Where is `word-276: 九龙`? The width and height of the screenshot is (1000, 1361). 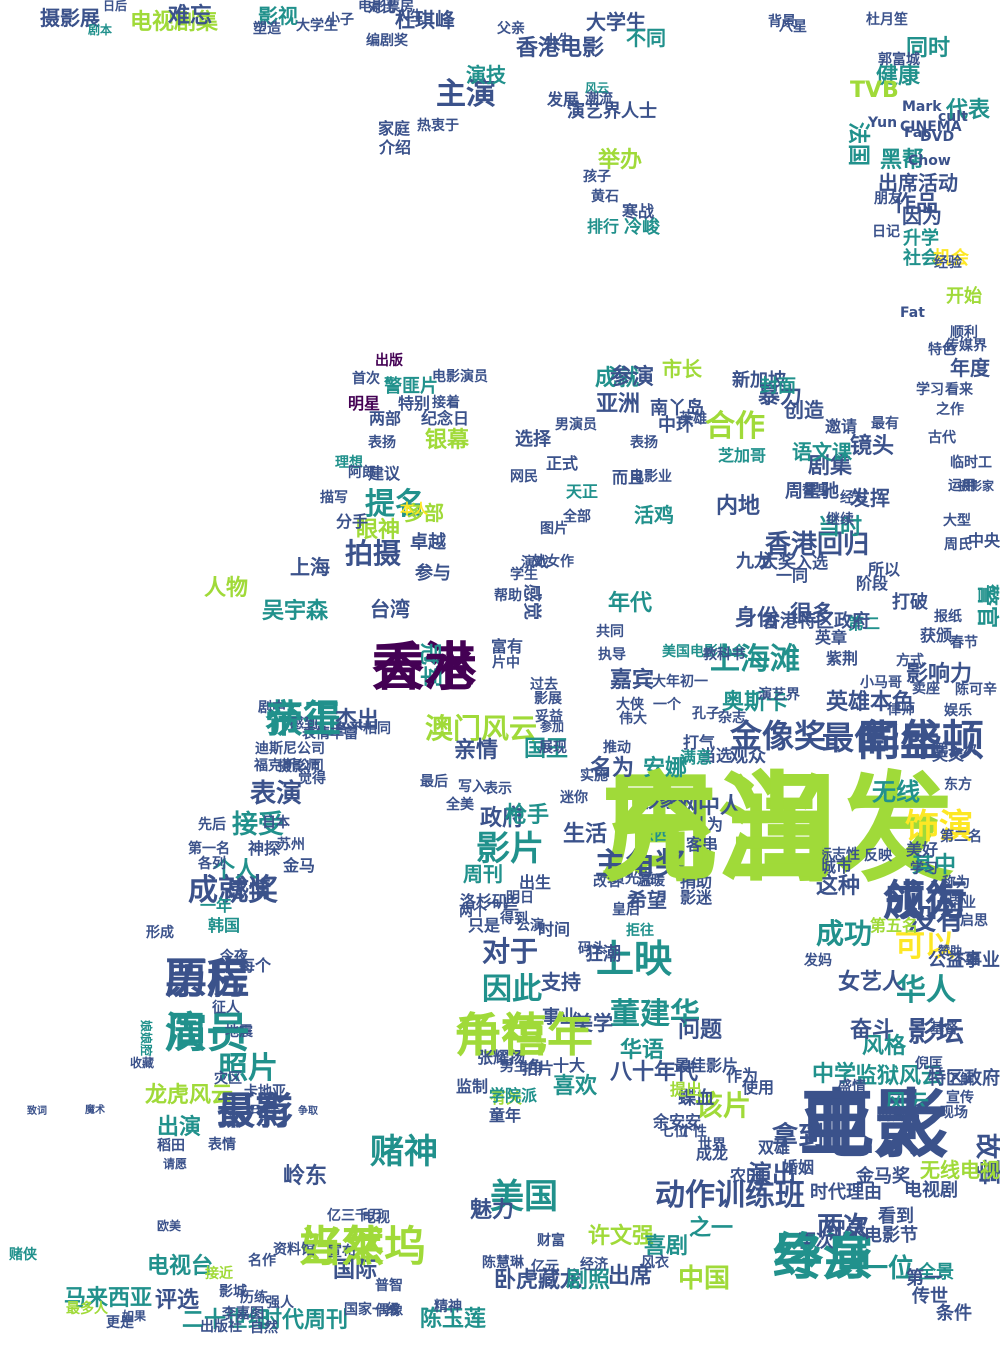 word-276: 九龙 is located at coordinates (754, 561).